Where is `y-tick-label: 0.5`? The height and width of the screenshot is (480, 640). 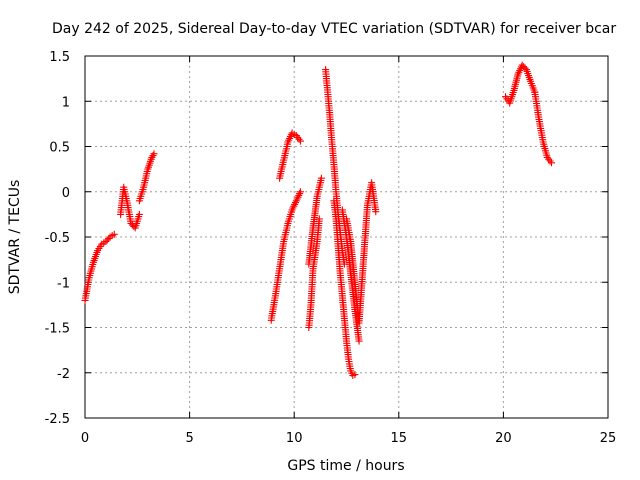
y-tick-label: 0.5 is located at coordinates (59, 148).